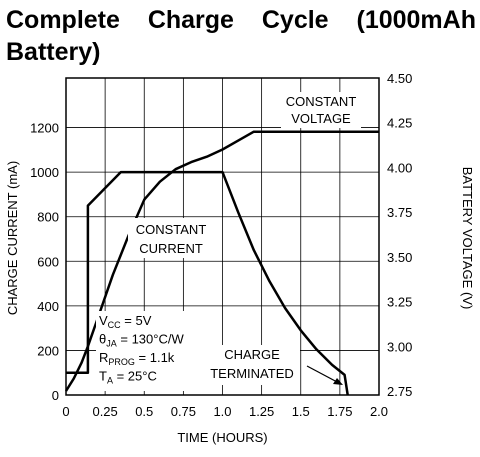 This screenshot has width=480, height=457. I want to click on y2-tick-label: 4.25, so click(399, 123).